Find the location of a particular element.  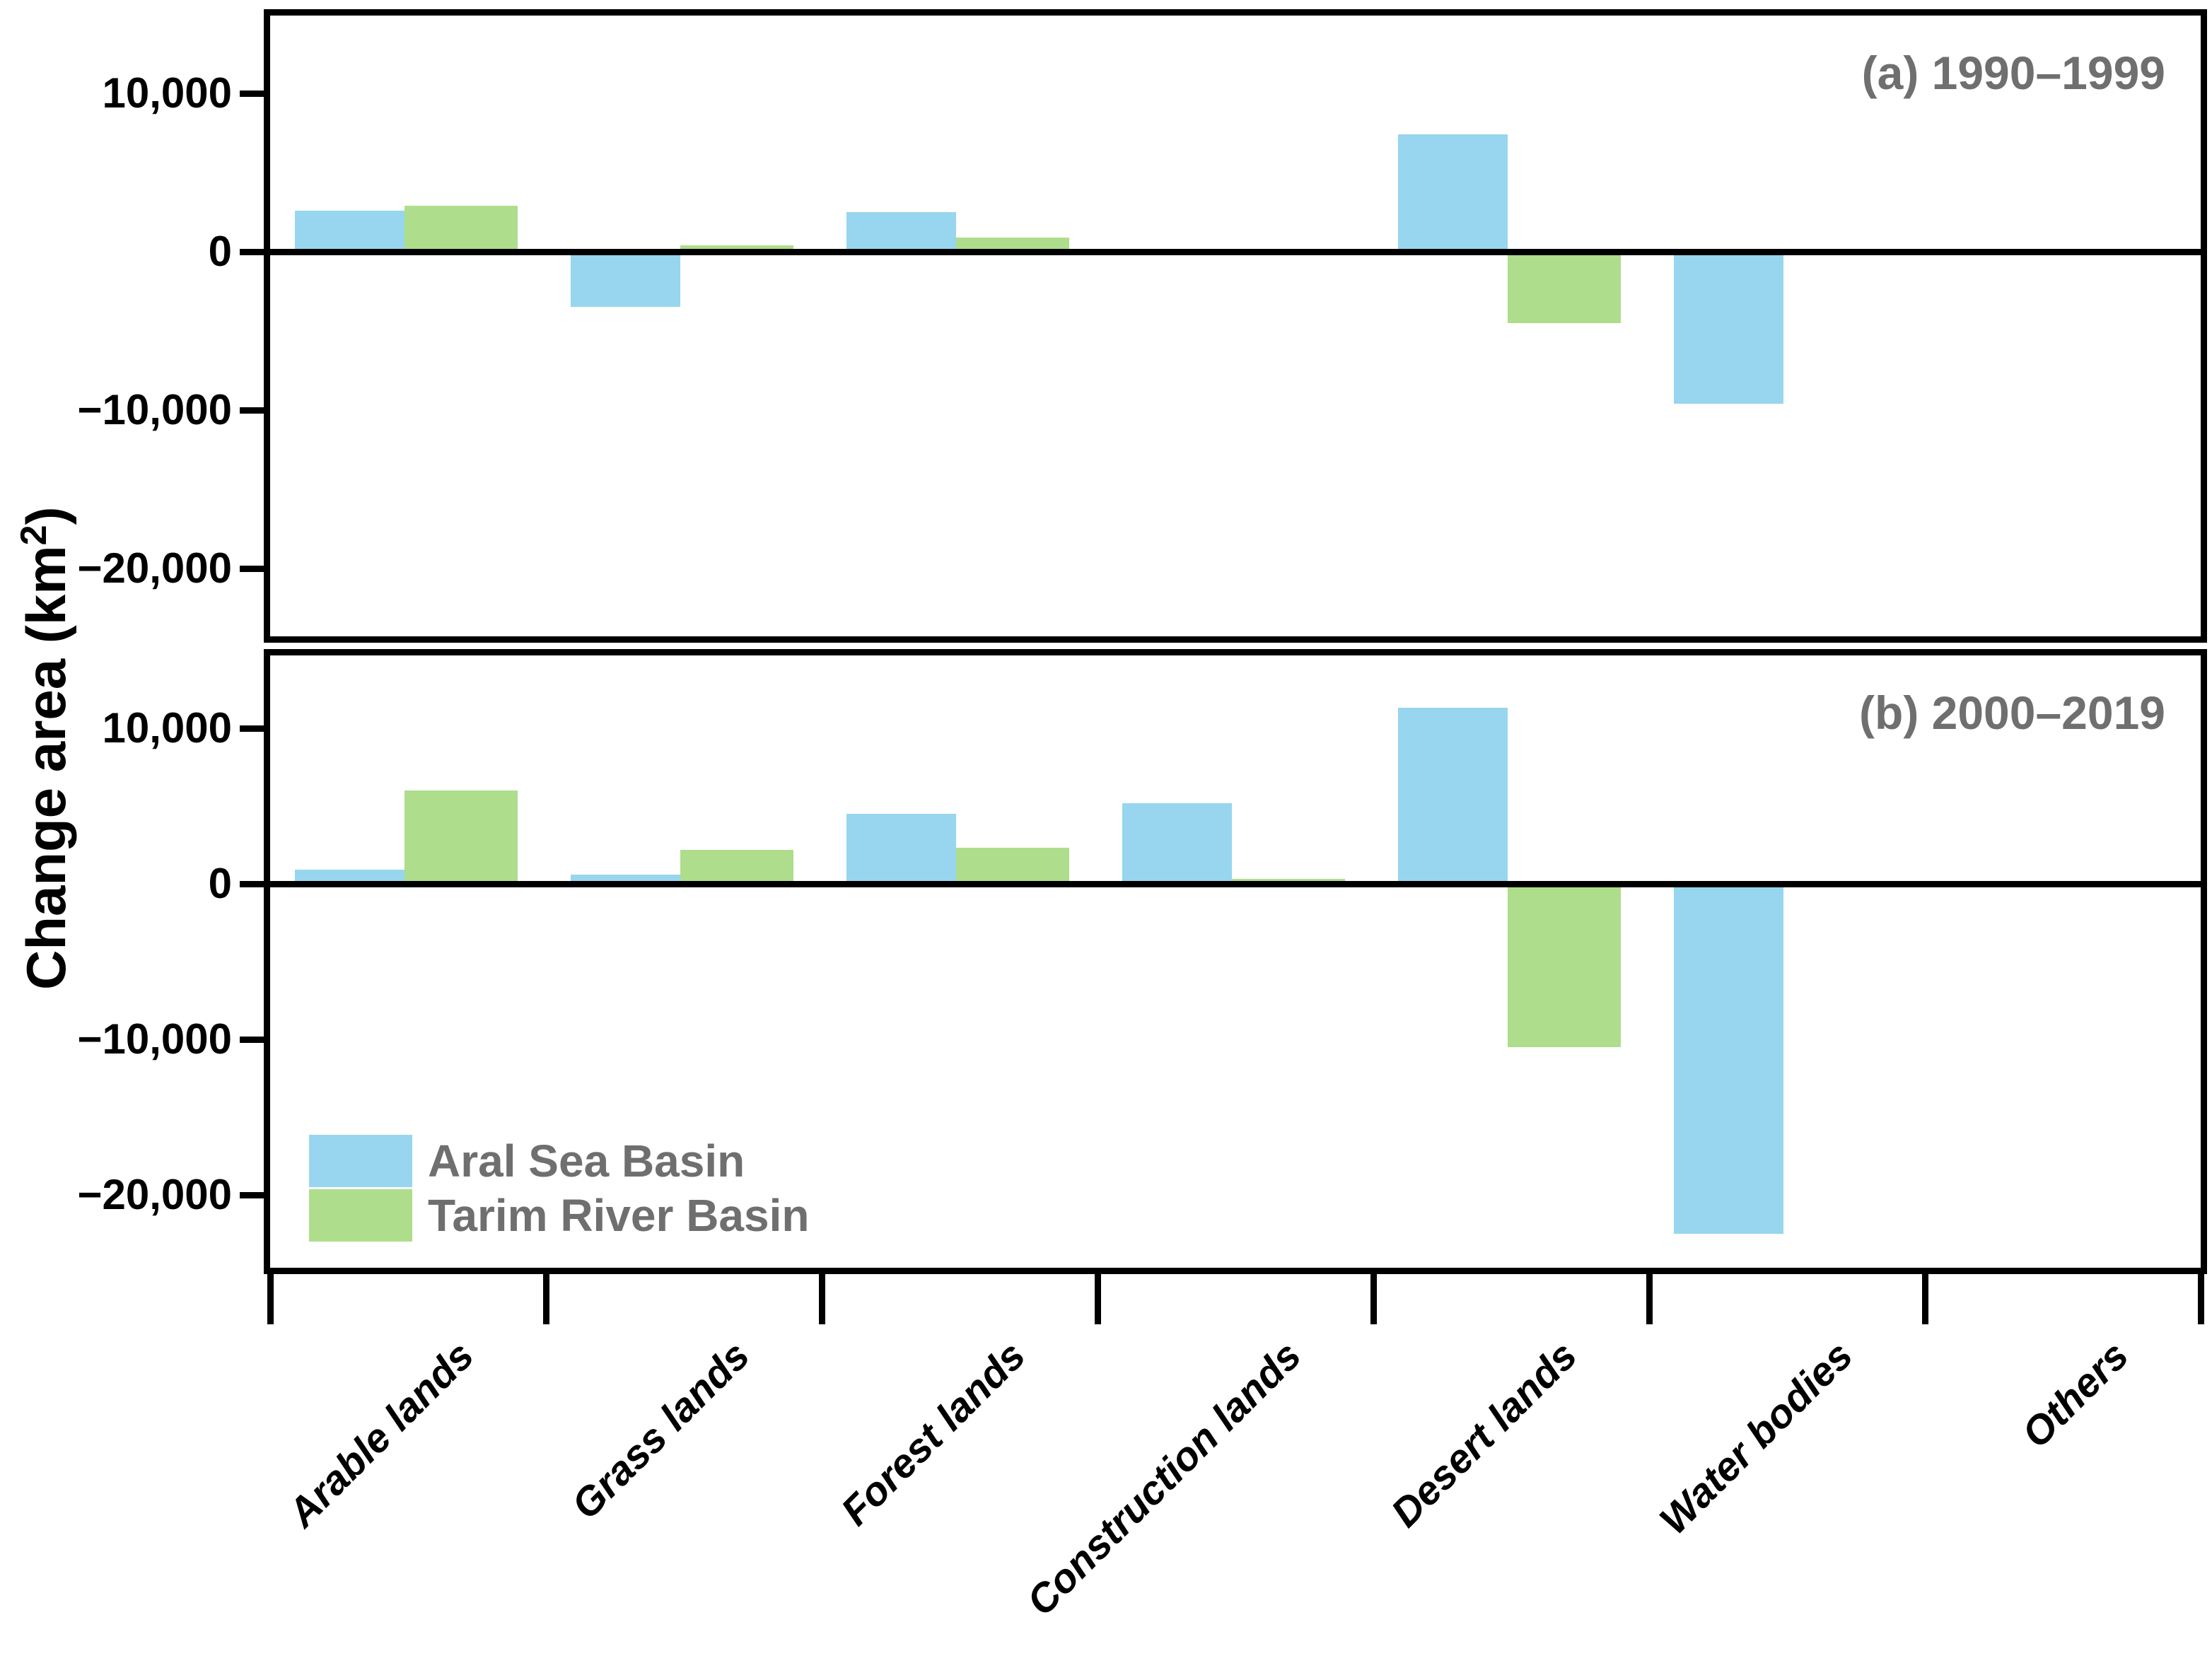

x-category-label-others: Others is located at coordinates (2075, 1395).